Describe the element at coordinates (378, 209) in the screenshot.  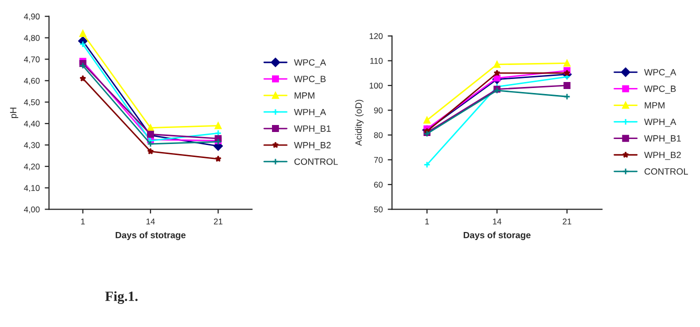
I see `y-tick-label: 50` at that location.